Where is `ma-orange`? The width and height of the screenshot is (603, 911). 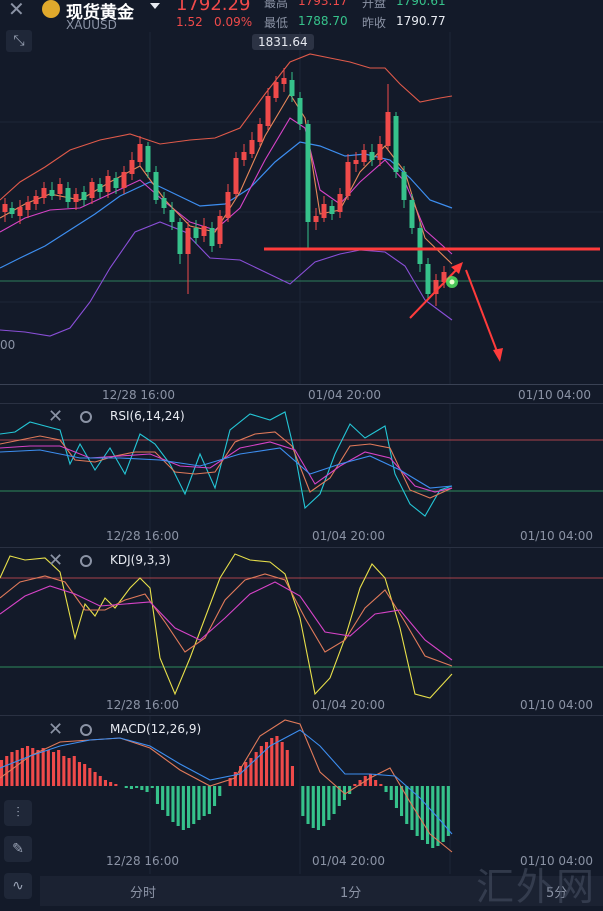 ma-orange is located at coordinates (226, 178).